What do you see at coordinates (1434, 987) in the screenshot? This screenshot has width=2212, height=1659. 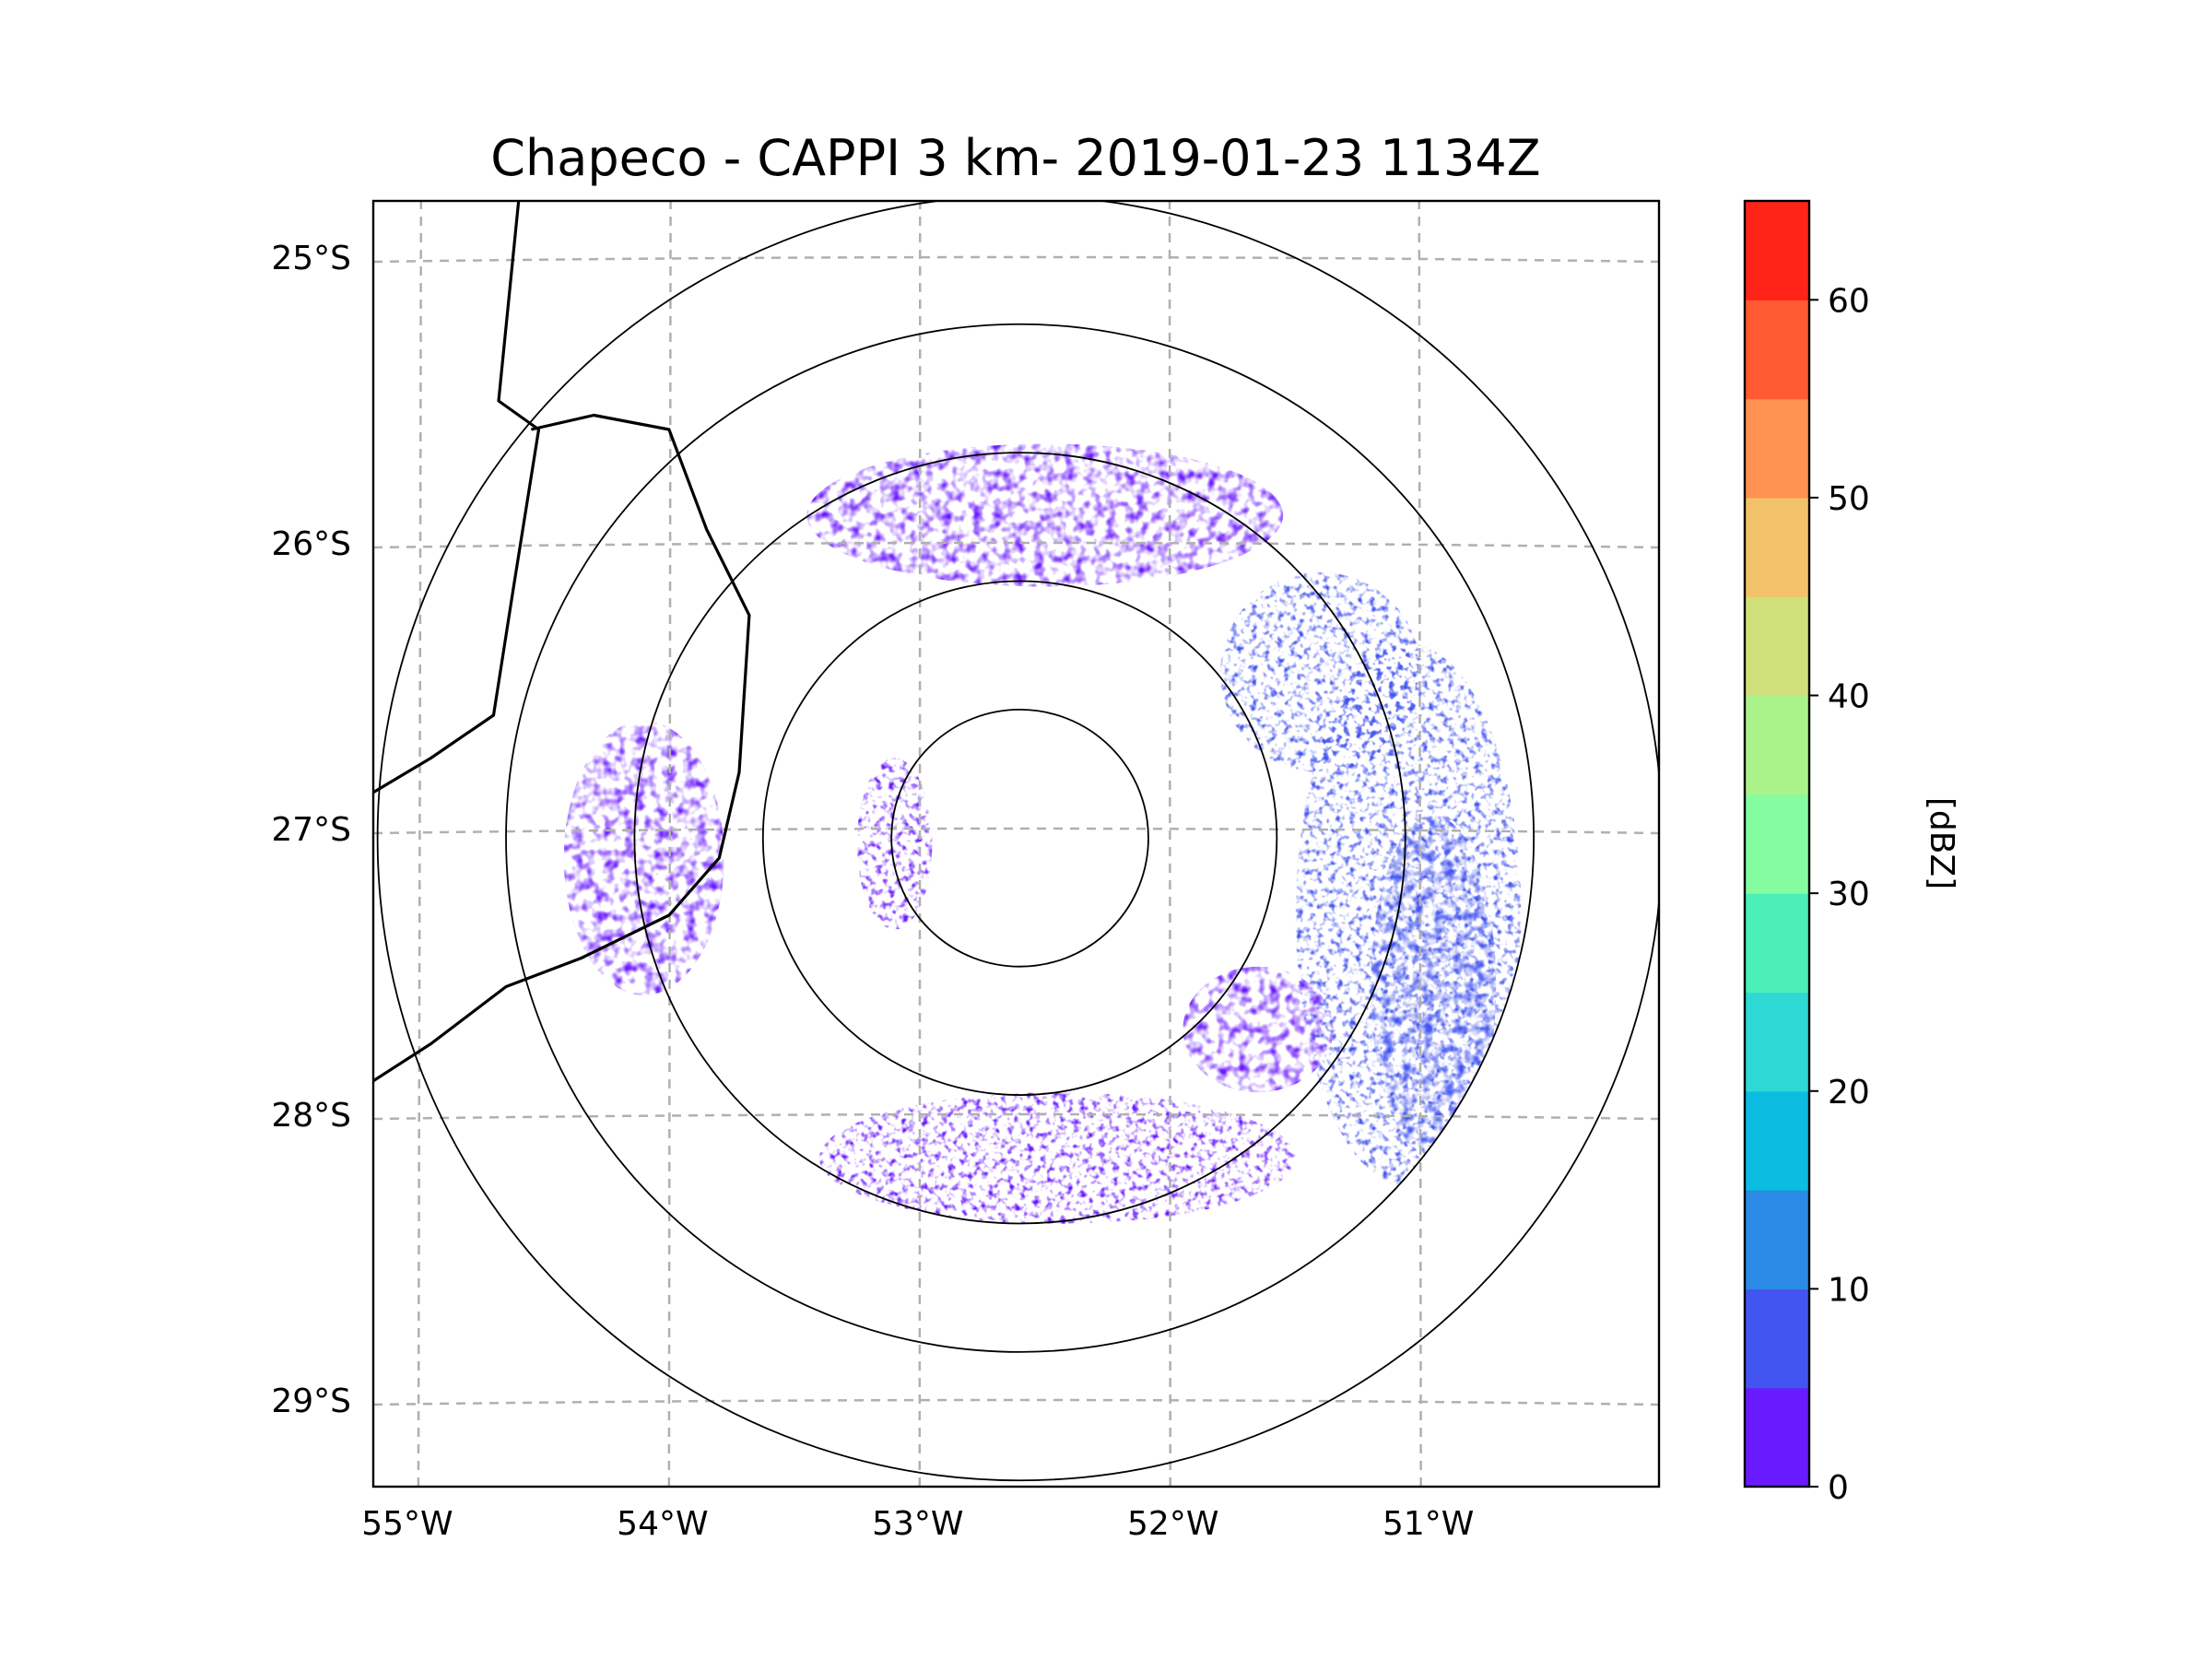 I see `echo-east-arc-core` at bounding box center [1434, 987].